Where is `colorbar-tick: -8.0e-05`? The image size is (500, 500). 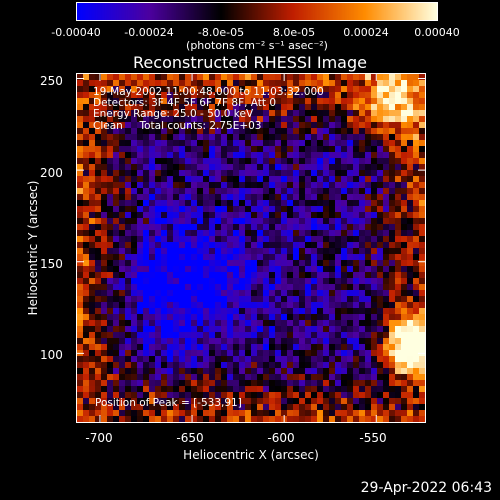
colorbar-tick: -8.0e-05 is located at coordinates (221, 32).